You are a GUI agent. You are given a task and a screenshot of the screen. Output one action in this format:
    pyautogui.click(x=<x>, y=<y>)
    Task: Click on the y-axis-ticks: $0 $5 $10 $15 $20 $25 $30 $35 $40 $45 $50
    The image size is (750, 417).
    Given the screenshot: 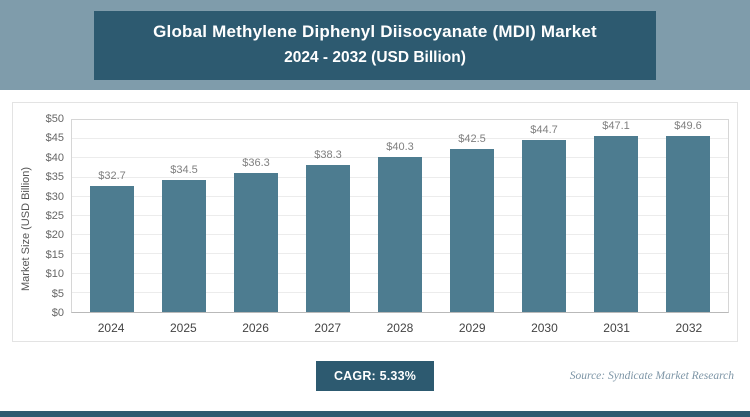 What is the action you would take?
    pyautogui.click(x=53, y=216)
    